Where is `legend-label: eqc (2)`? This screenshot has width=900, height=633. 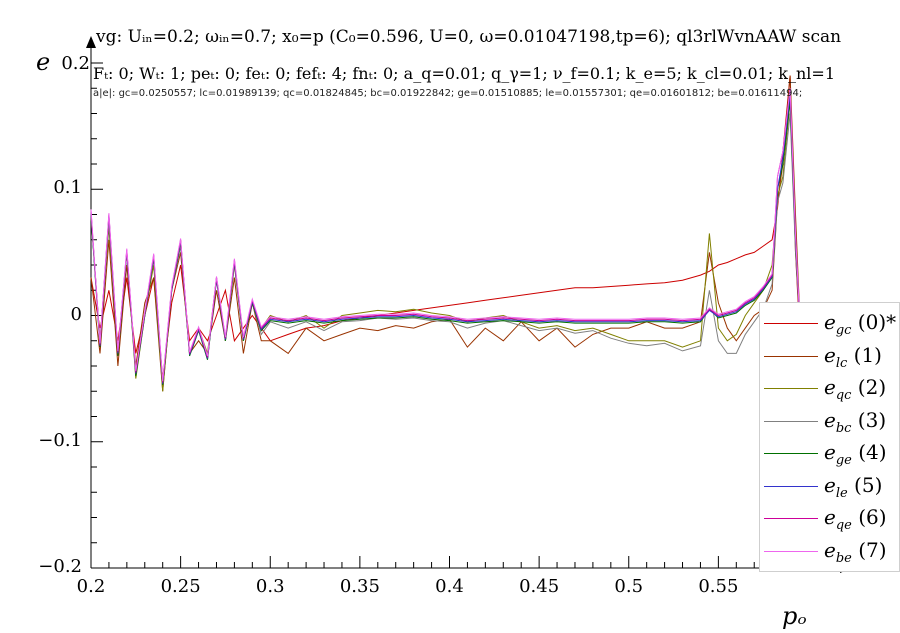
legend-label: eqc (2) is located at coordinates (855, 389).